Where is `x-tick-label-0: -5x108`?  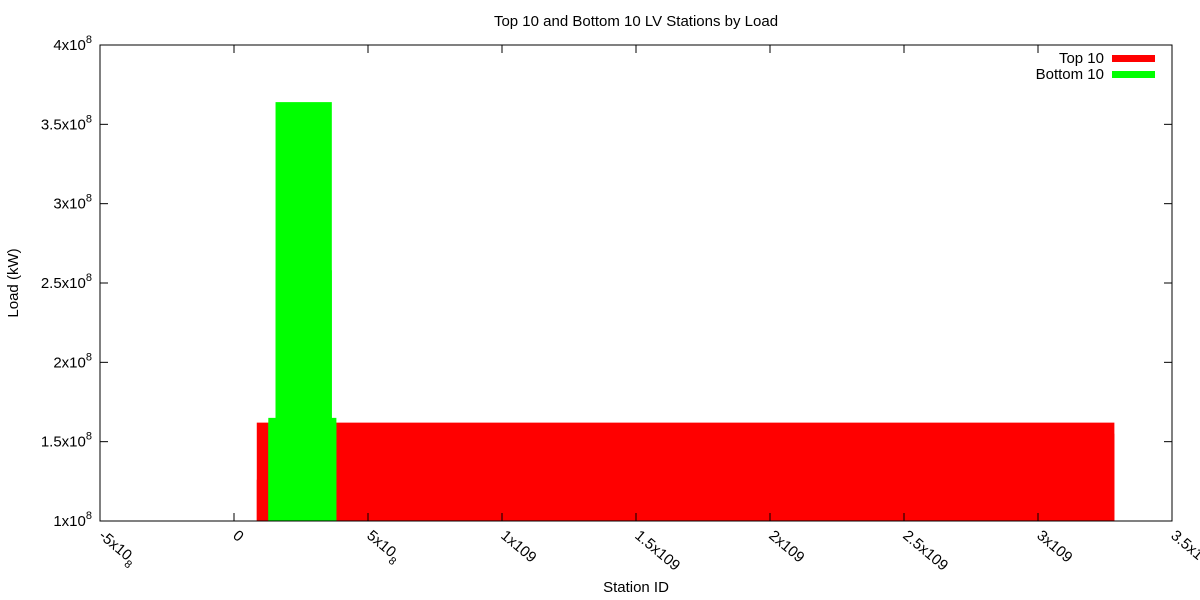
x-tick-label-0: -5x108 is located at coordinates (116, 549).